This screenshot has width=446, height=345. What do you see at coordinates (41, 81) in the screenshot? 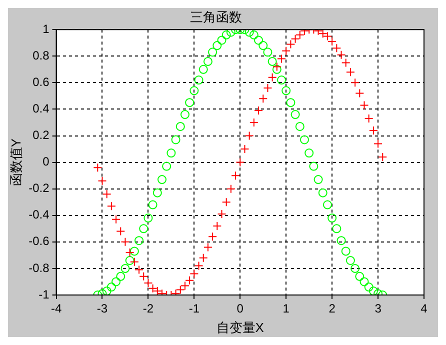
I see `y-tick-label: 0.6` at bounding box center [41, 81].